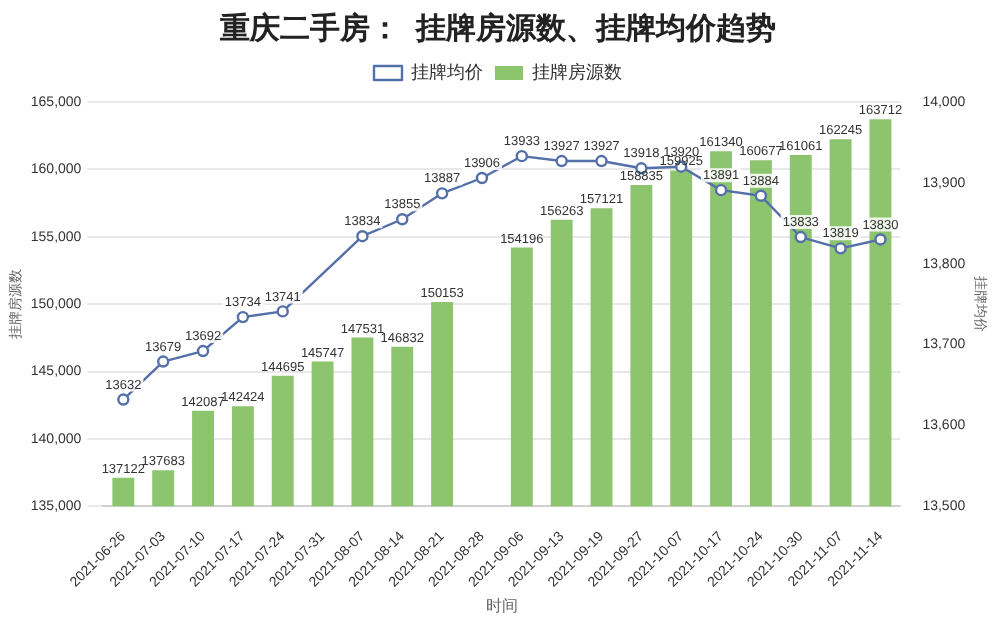  Describe the element at coordinates (577, 71) in the screenshot. I see `legend-label: 挂牌房源数` at that location.